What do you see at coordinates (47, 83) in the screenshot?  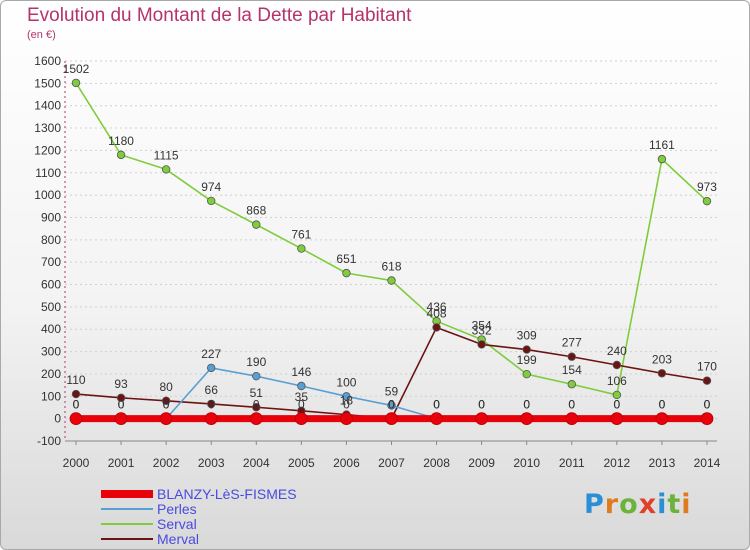 I see `y-tick-label: 1500` at bounding box center [47, 83].